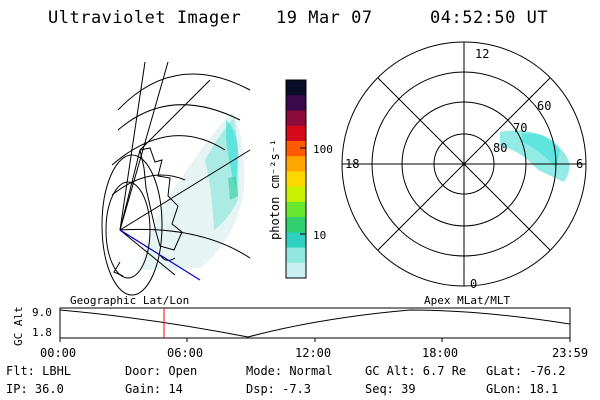 This screenshot has height=400, width=600. Describe the element at coordinates (18, 326) in the screenshot. I see `timeline-ylabel: GC Alt` at that location.